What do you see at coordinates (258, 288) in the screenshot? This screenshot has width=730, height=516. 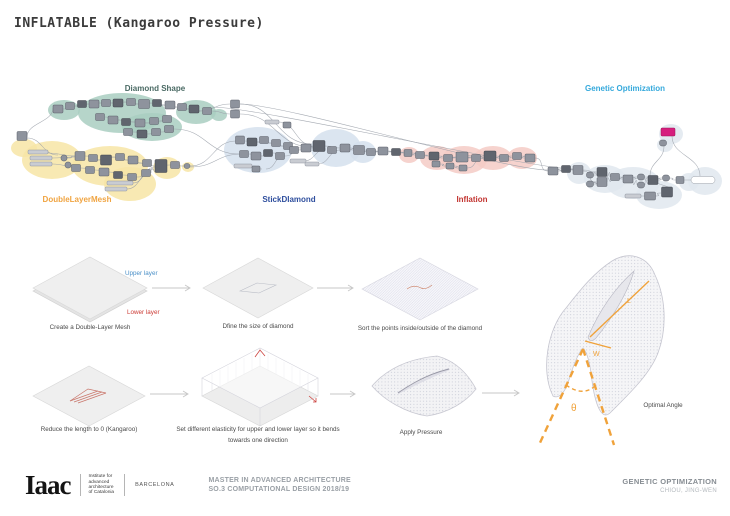 I see `inner-diamond-outline` at bounding box center [258, 288].